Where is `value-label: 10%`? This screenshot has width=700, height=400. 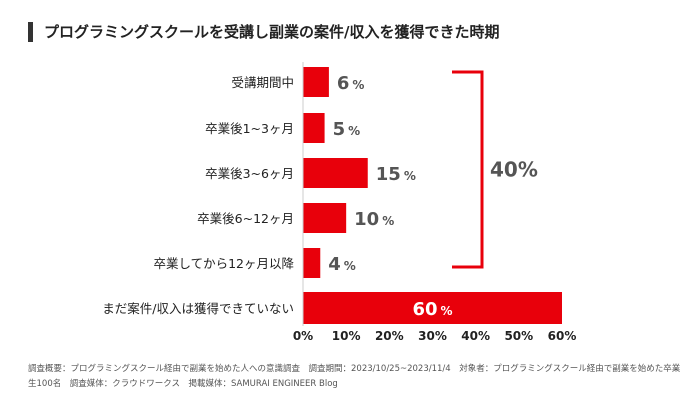
value-label: 10% is located at coordinates (374, 219).